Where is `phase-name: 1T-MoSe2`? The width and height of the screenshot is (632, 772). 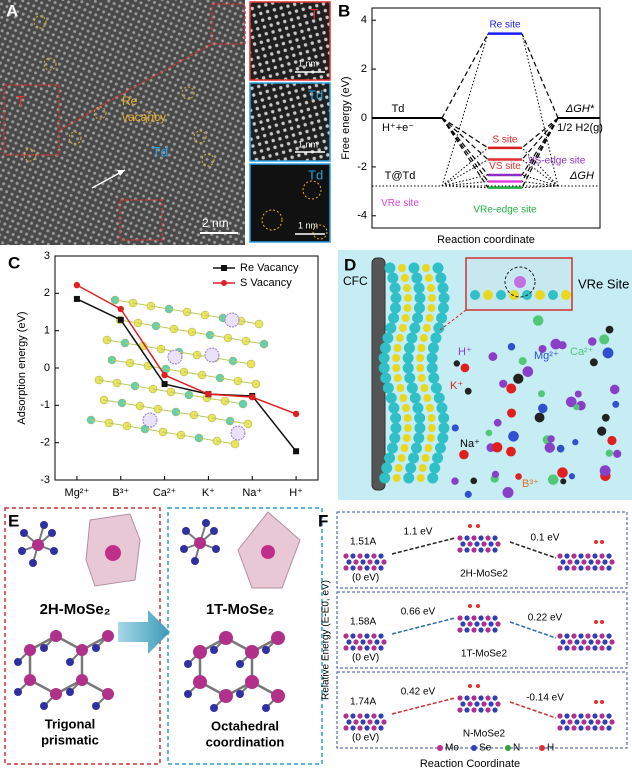 phase-name: 1T-MoSe2 is located at coordinates (484, 654).